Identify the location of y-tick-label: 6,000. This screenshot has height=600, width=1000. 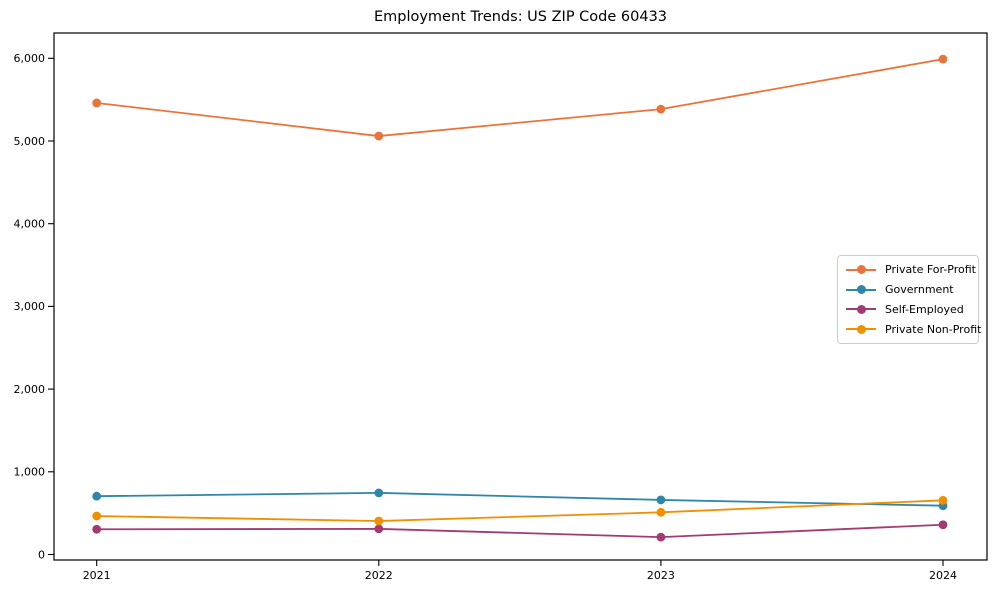
(30, 58).